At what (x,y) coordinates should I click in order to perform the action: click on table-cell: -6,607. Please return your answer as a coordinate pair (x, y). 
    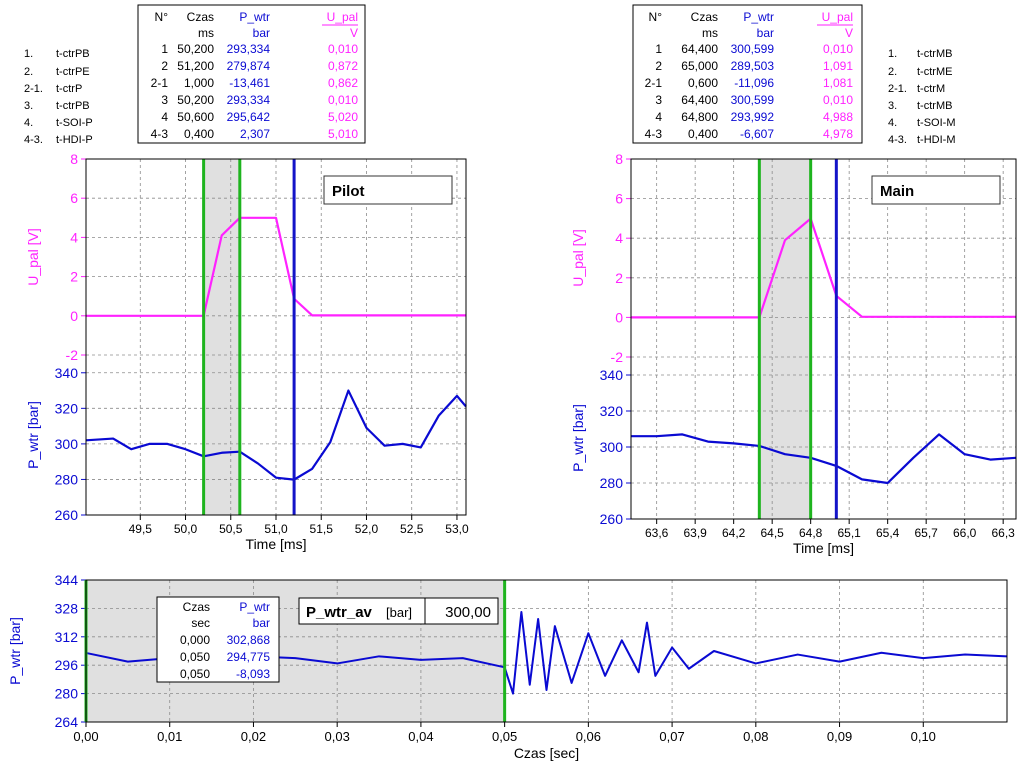
    Looking at the image, I should click on (757, 134).